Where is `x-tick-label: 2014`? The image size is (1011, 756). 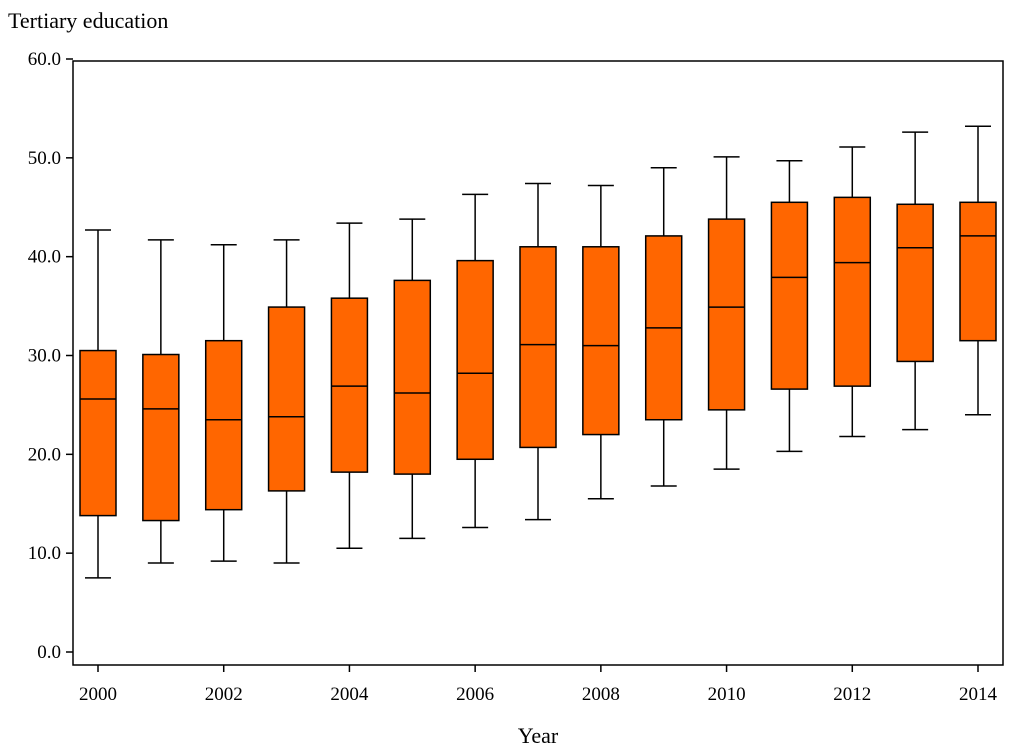
x-tick-label: 2014 is located at coordinates (978, 694).